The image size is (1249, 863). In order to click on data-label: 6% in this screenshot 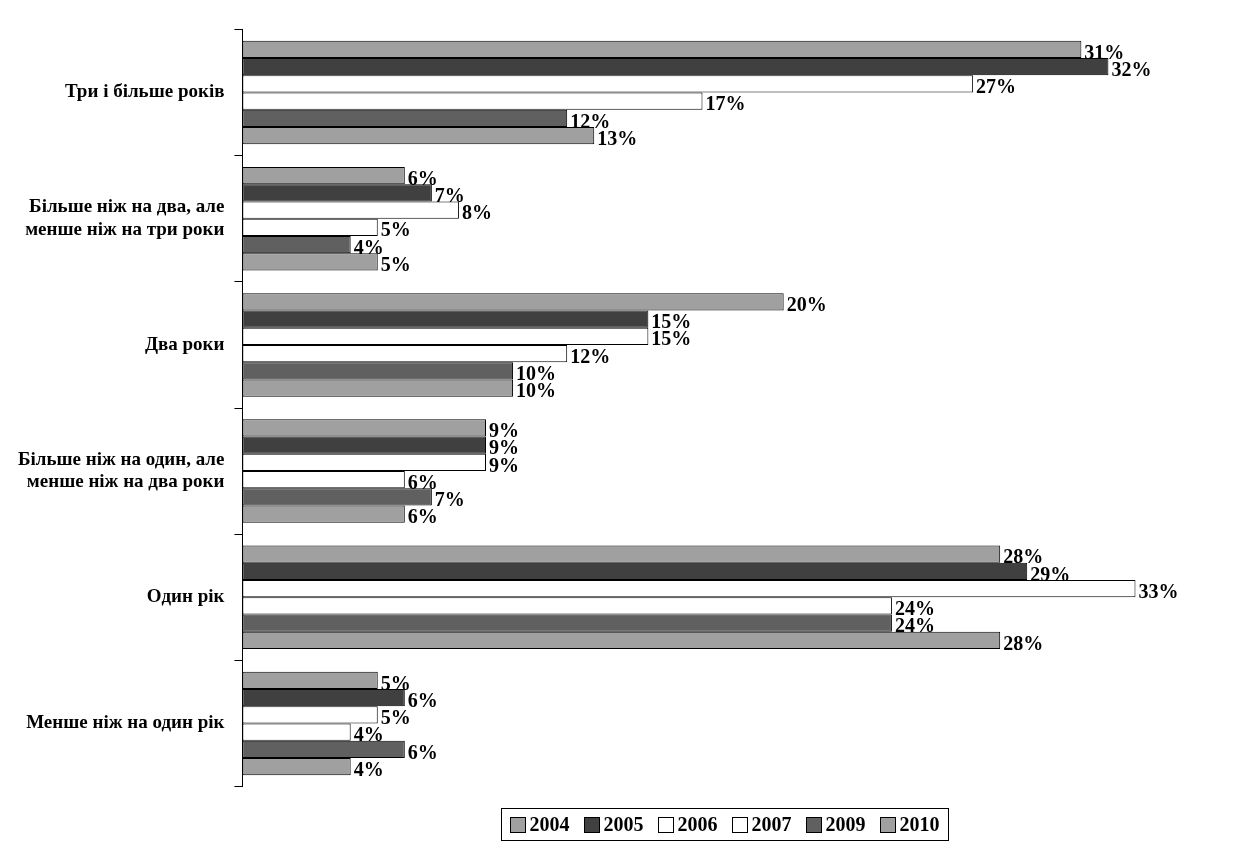, I will do `click(422, 751)`.